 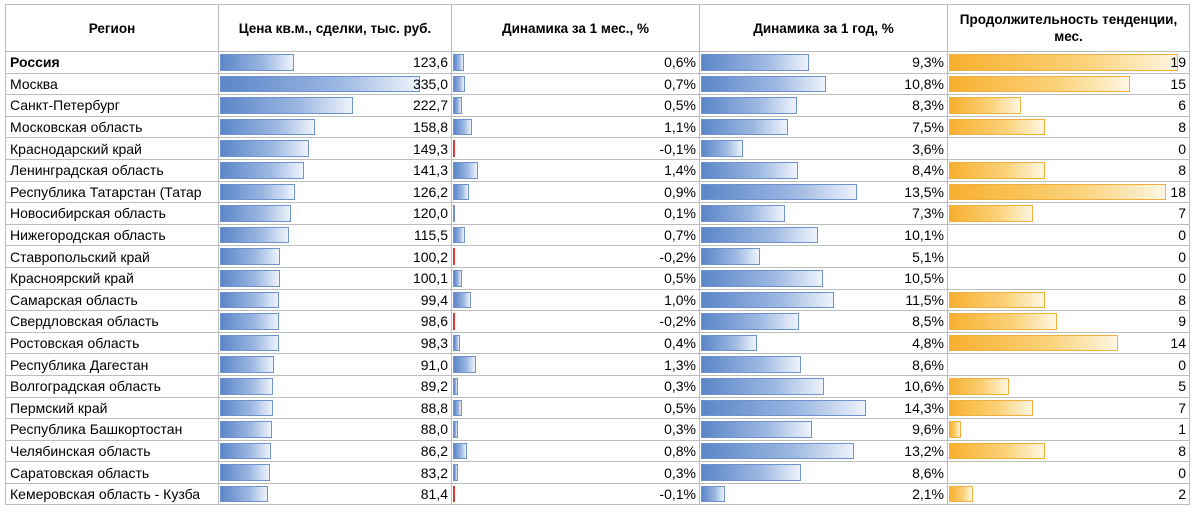 I want to click on month-change-cell: 1,0%, so click(x=575, y=300).